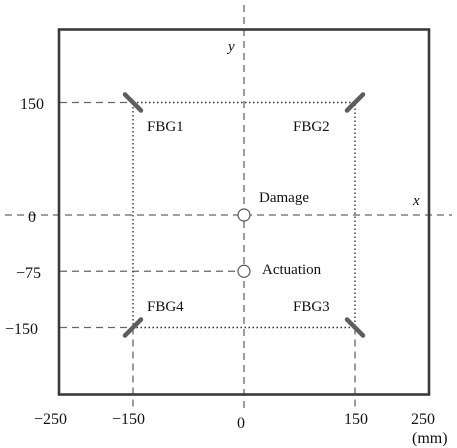 Image resolution: width=457 pixels, height=448 pixels. What do you see at coordinates (311, 127) in the screenshot?
I see `fbg2-label: FBG2` at bounding box center [311, 127].